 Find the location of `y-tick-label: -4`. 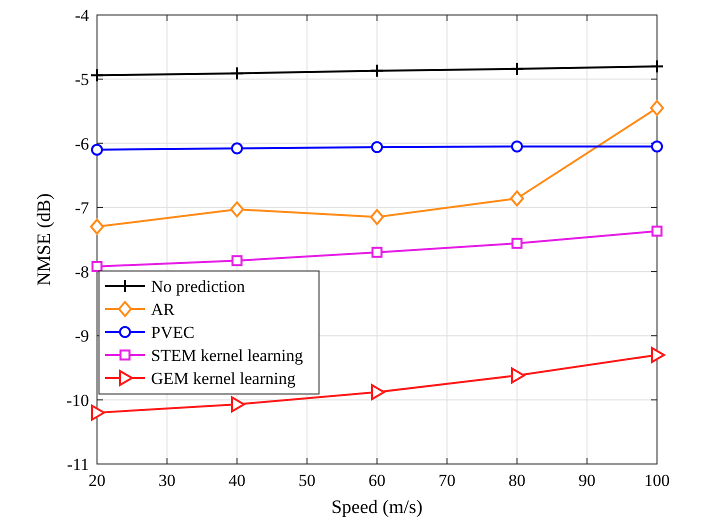

y-tick-label: -4 is located at coordinates (82, 15).